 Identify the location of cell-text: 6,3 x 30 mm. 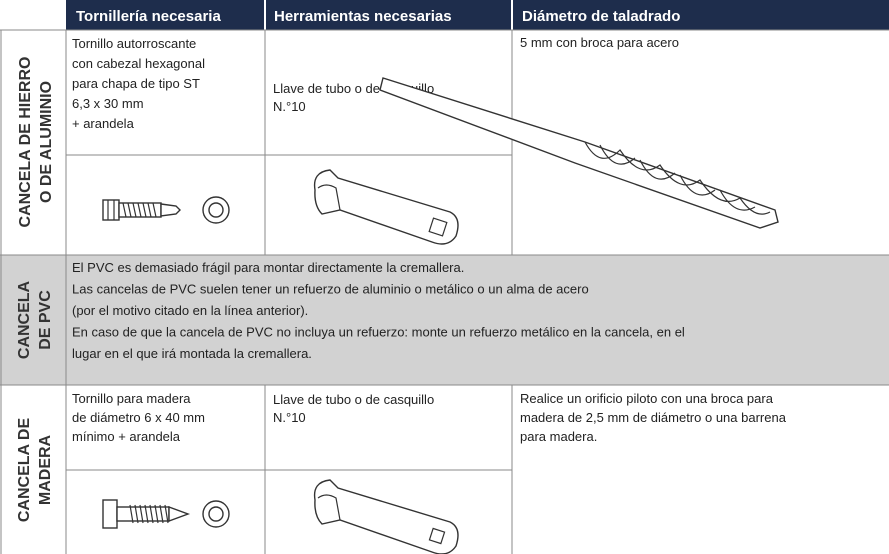
(108, 103).